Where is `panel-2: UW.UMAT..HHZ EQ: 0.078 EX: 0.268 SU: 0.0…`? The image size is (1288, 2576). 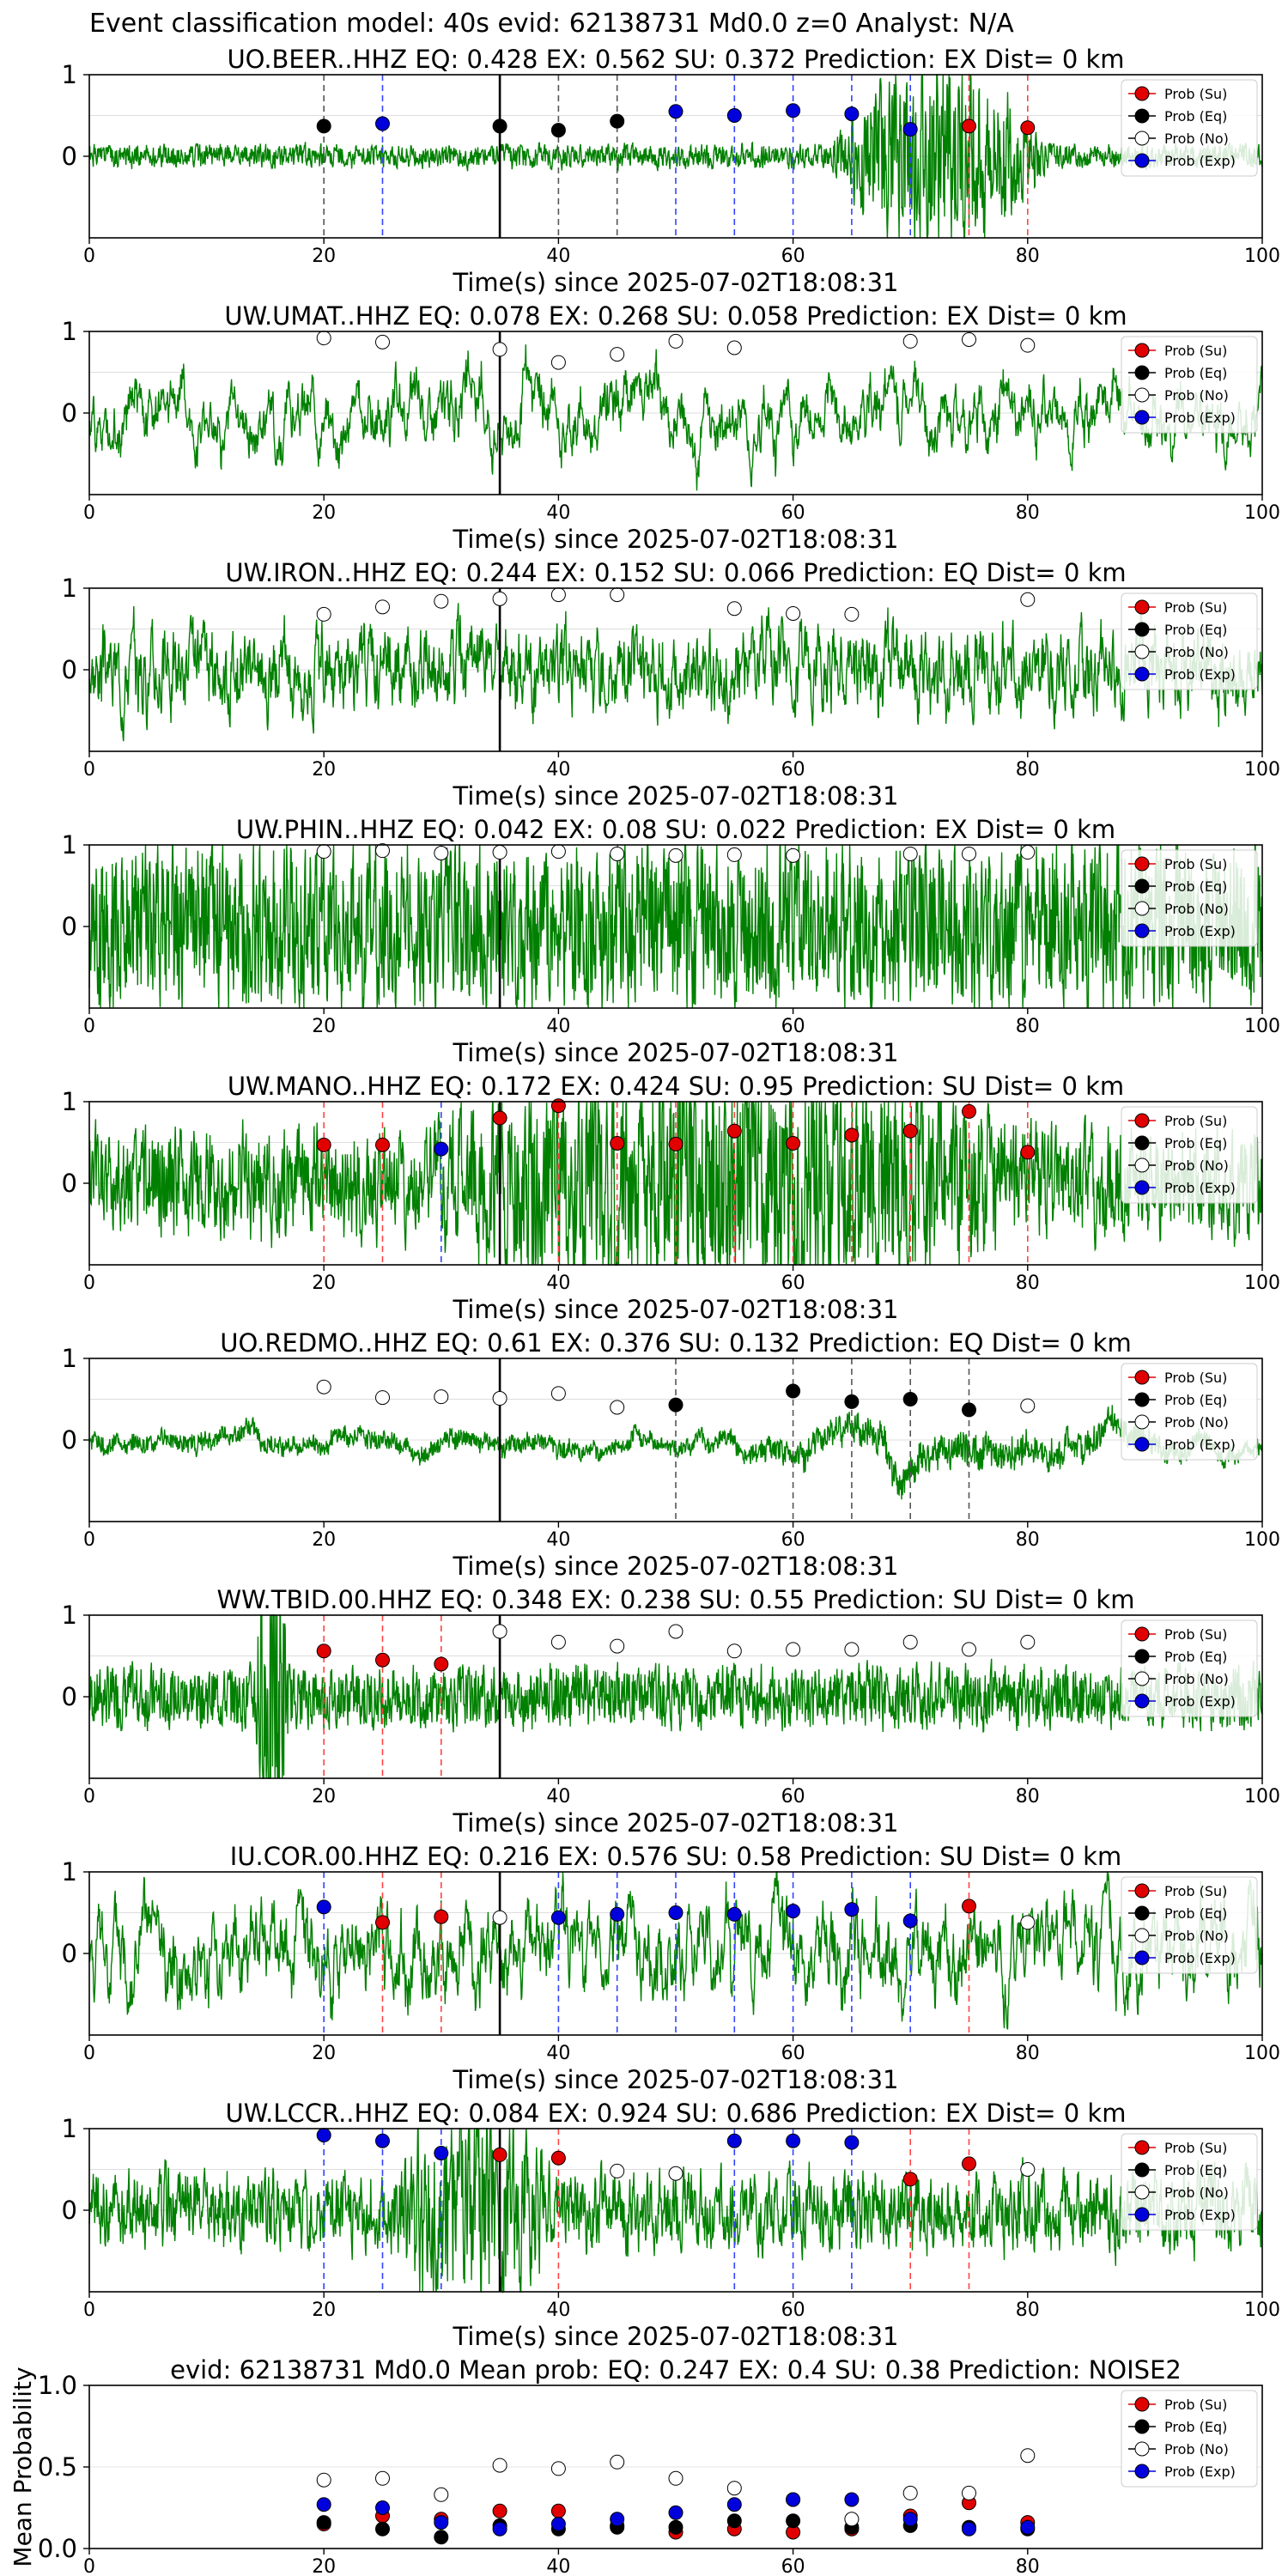 panel-2: UW.UMAT..HHZ EQ: 0.078 EX: 0.268 SU: 0.0… is located at coordinates (671, 428).